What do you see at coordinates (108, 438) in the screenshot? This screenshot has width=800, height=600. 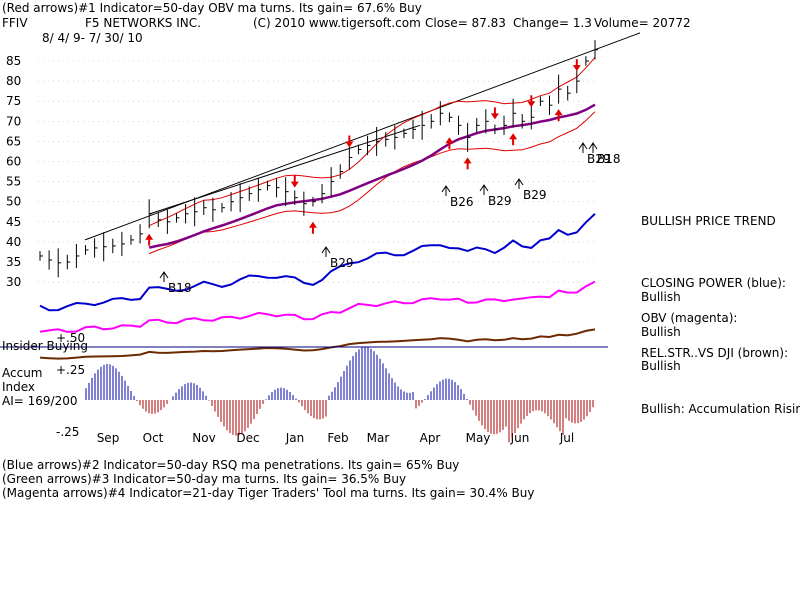 I see `x-tick-label: Sep` at bounding box center [108, 438].